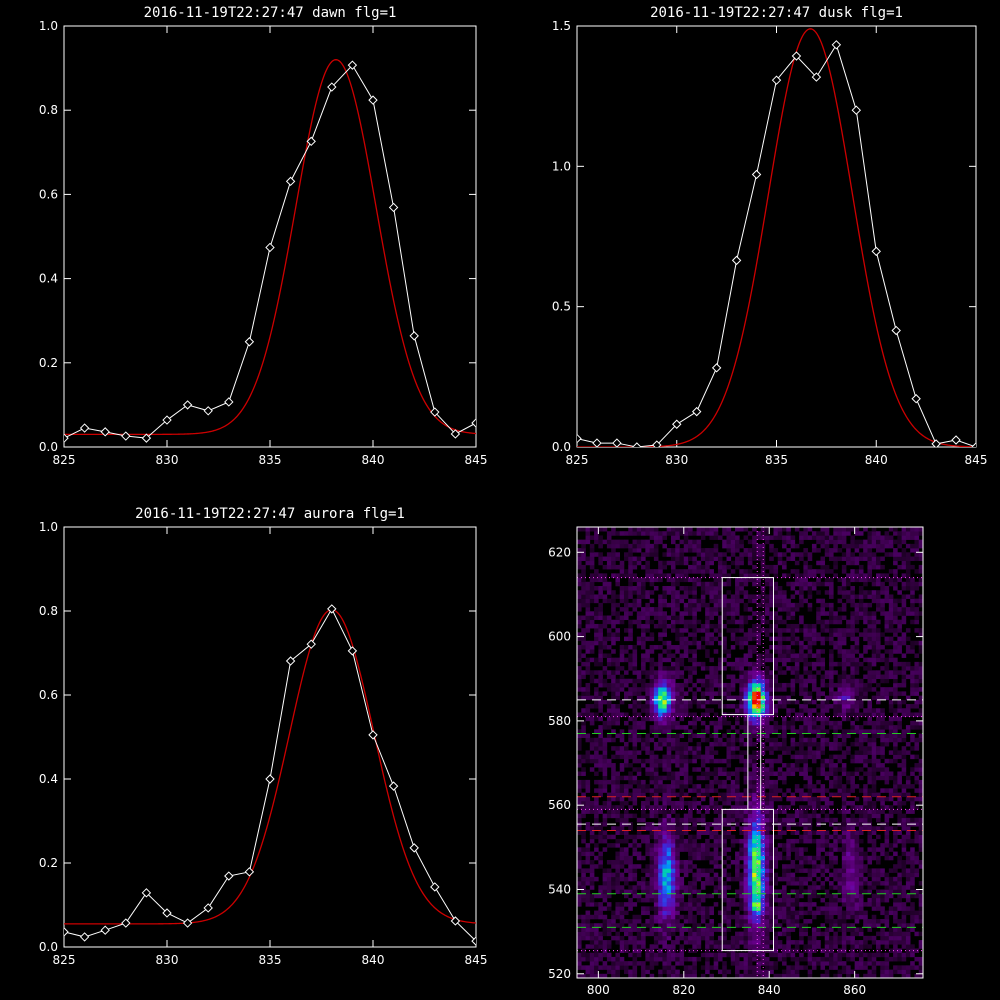 The image size is (1000, 1000). What do you see at coordinates (270, 775) in the screenshot?
I see `plot-area` at bounding box center [270, 775].